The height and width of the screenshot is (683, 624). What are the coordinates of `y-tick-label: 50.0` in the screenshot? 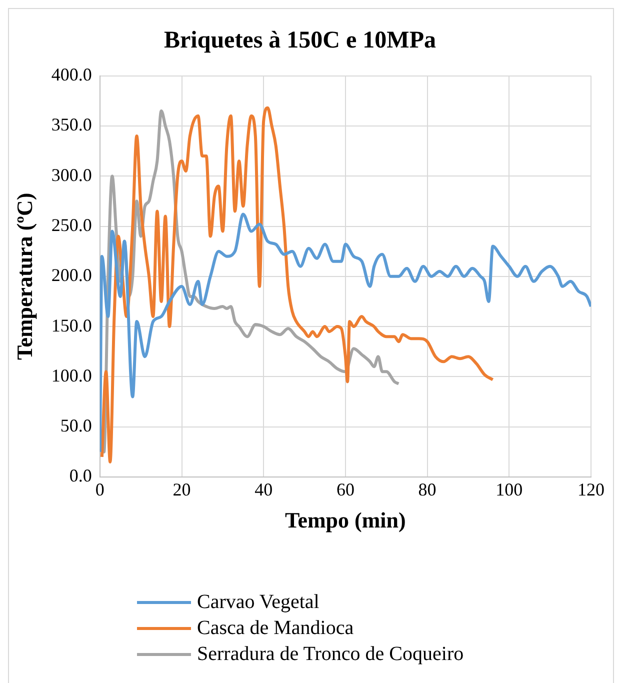 It's located at (76, 426).